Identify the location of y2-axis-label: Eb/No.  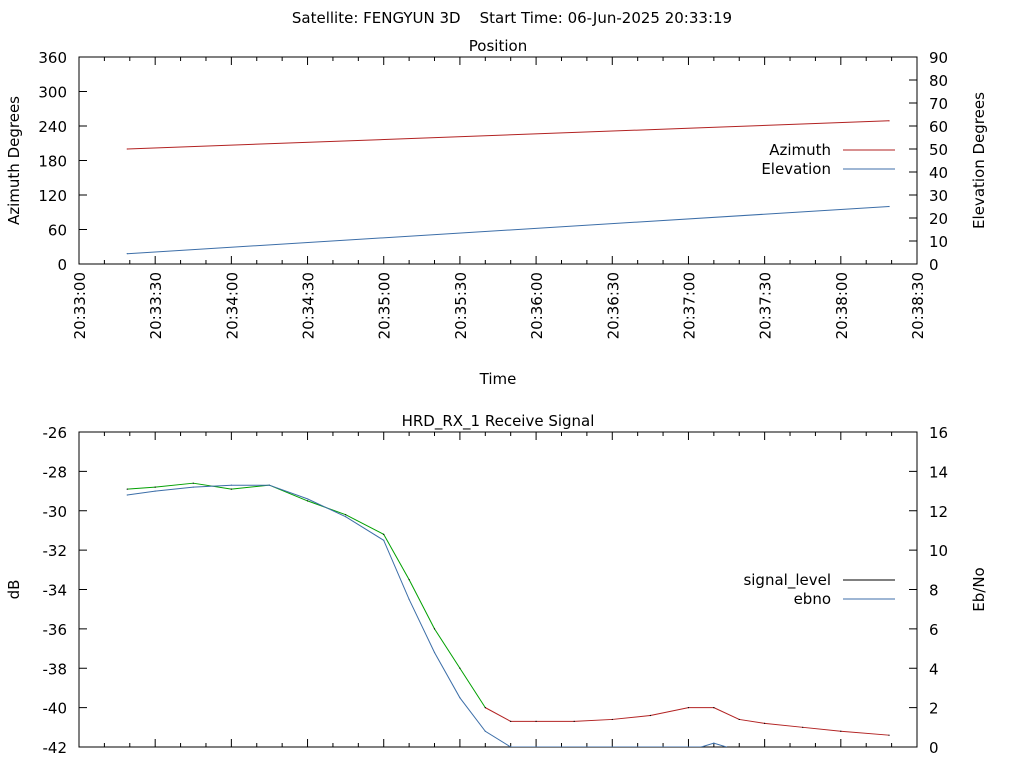
(979, 589).